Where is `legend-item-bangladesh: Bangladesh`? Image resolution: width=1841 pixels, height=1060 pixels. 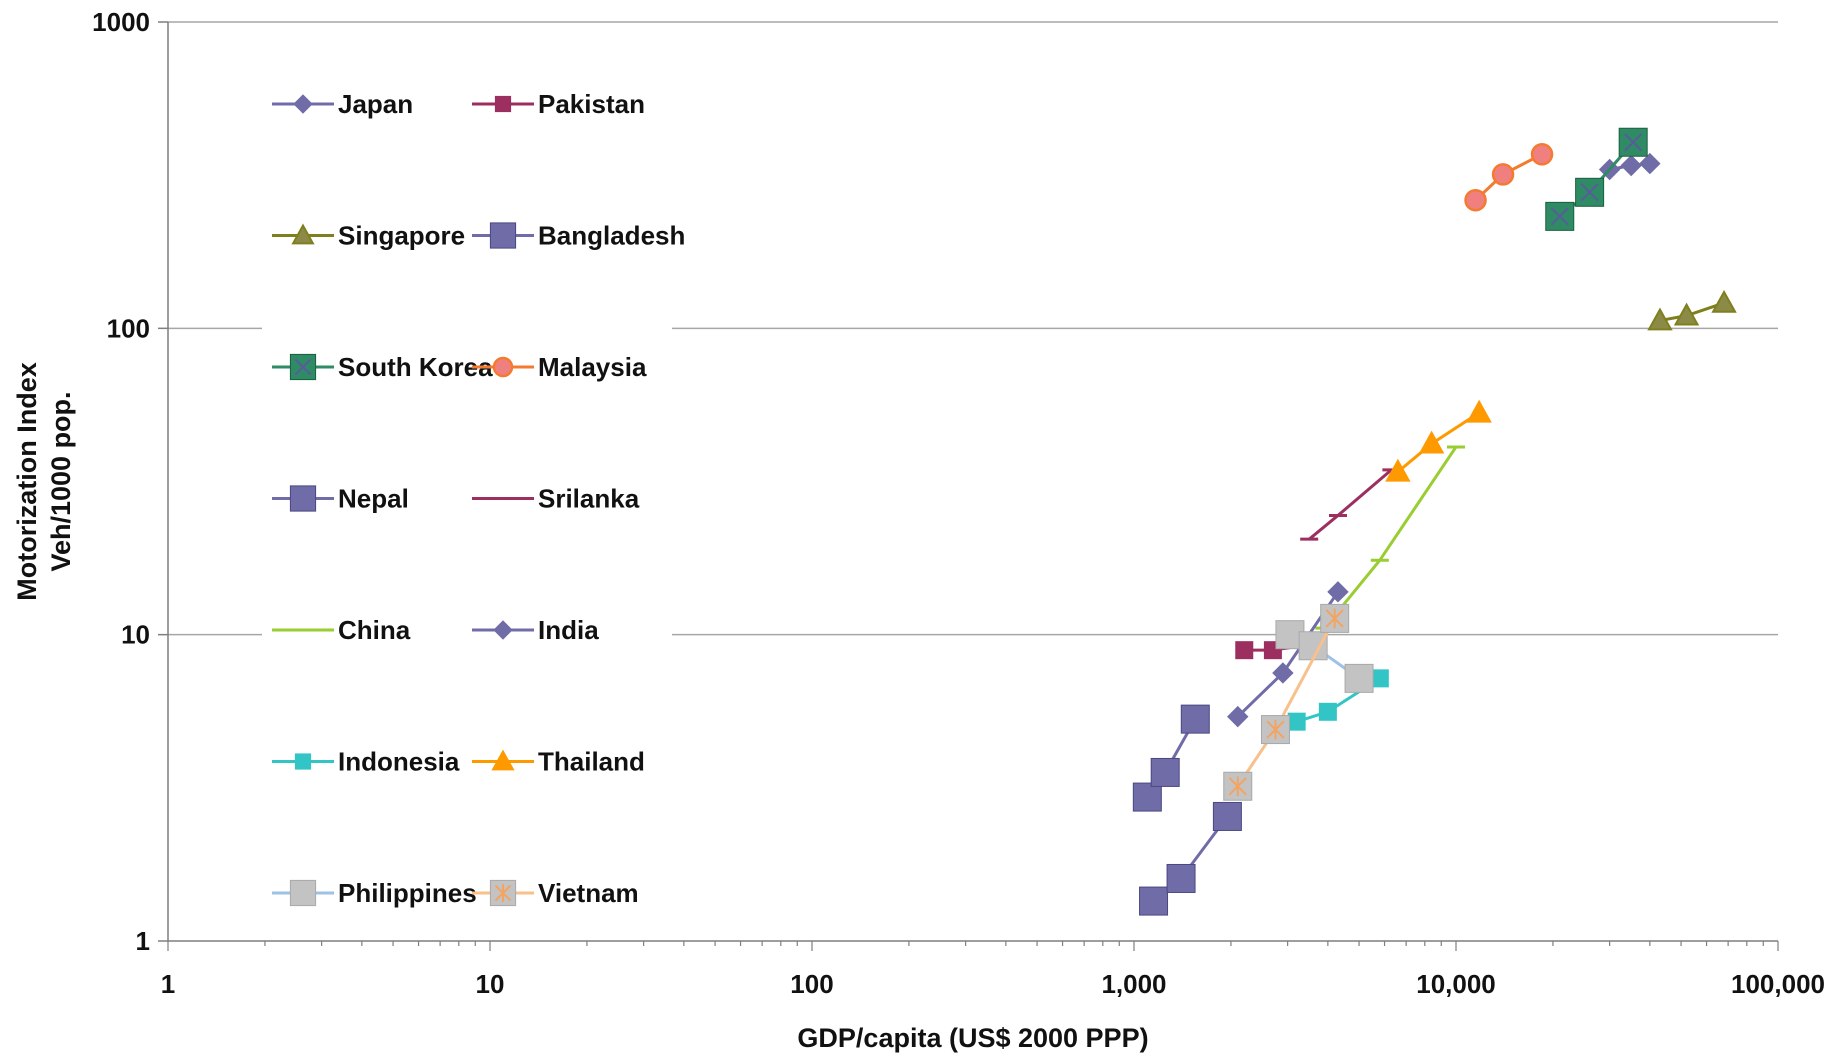
legend-item-bangladesh: Bangladesh is located at coordinates (578, 236).